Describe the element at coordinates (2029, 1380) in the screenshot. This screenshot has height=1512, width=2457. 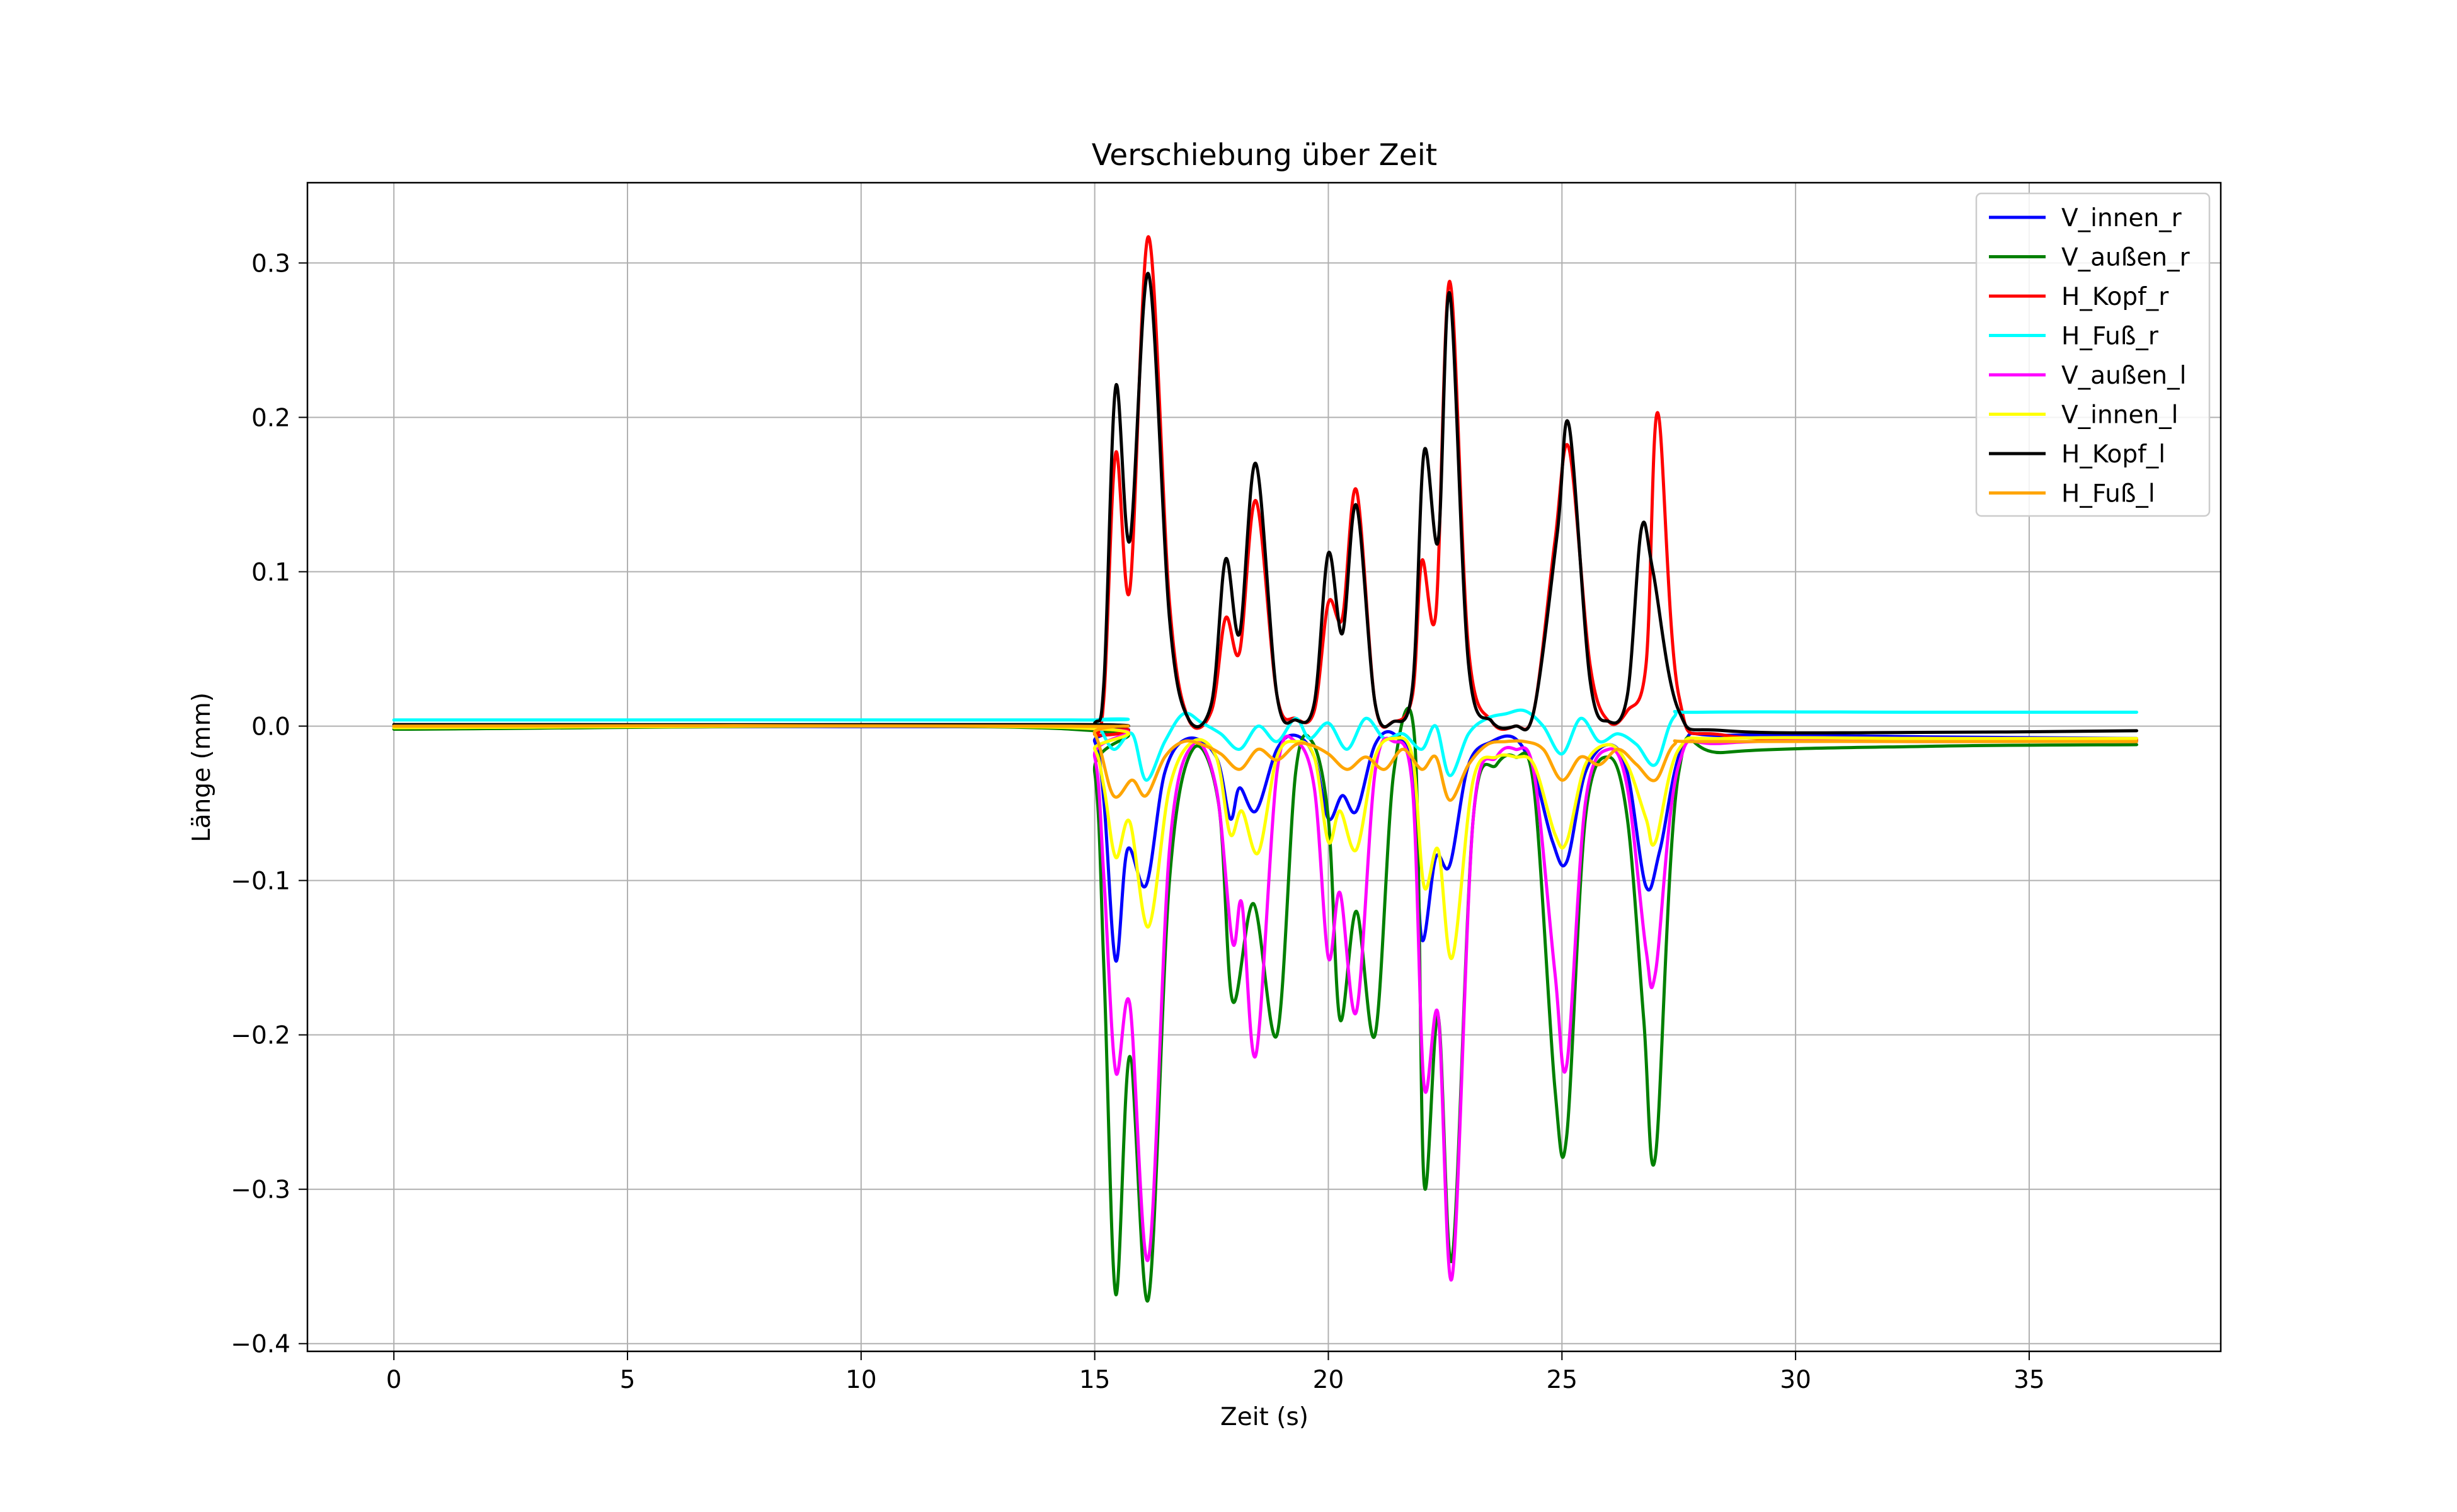
I see `x-tick-label: 35` at that location.